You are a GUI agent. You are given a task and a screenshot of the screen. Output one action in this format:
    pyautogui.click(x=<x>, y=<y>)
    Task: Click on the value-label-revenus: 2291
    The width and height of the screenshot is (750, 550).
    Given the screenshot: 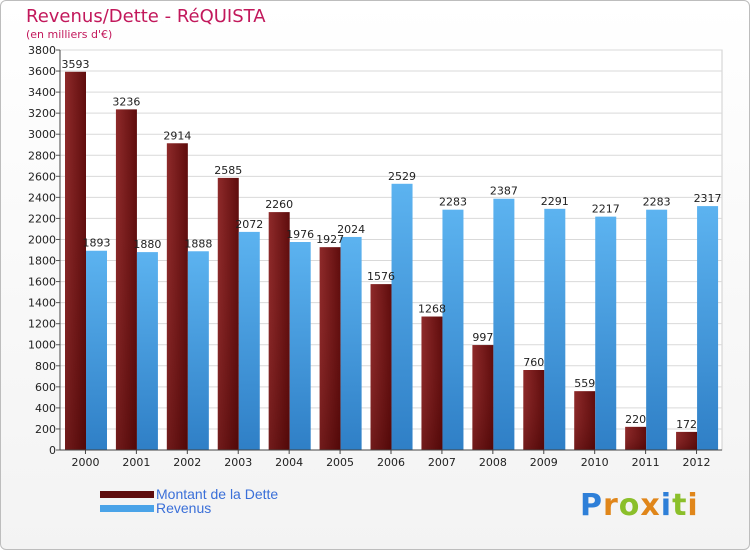 What is the action you would take?
    pyautogui.click(x=555, y=201)
    